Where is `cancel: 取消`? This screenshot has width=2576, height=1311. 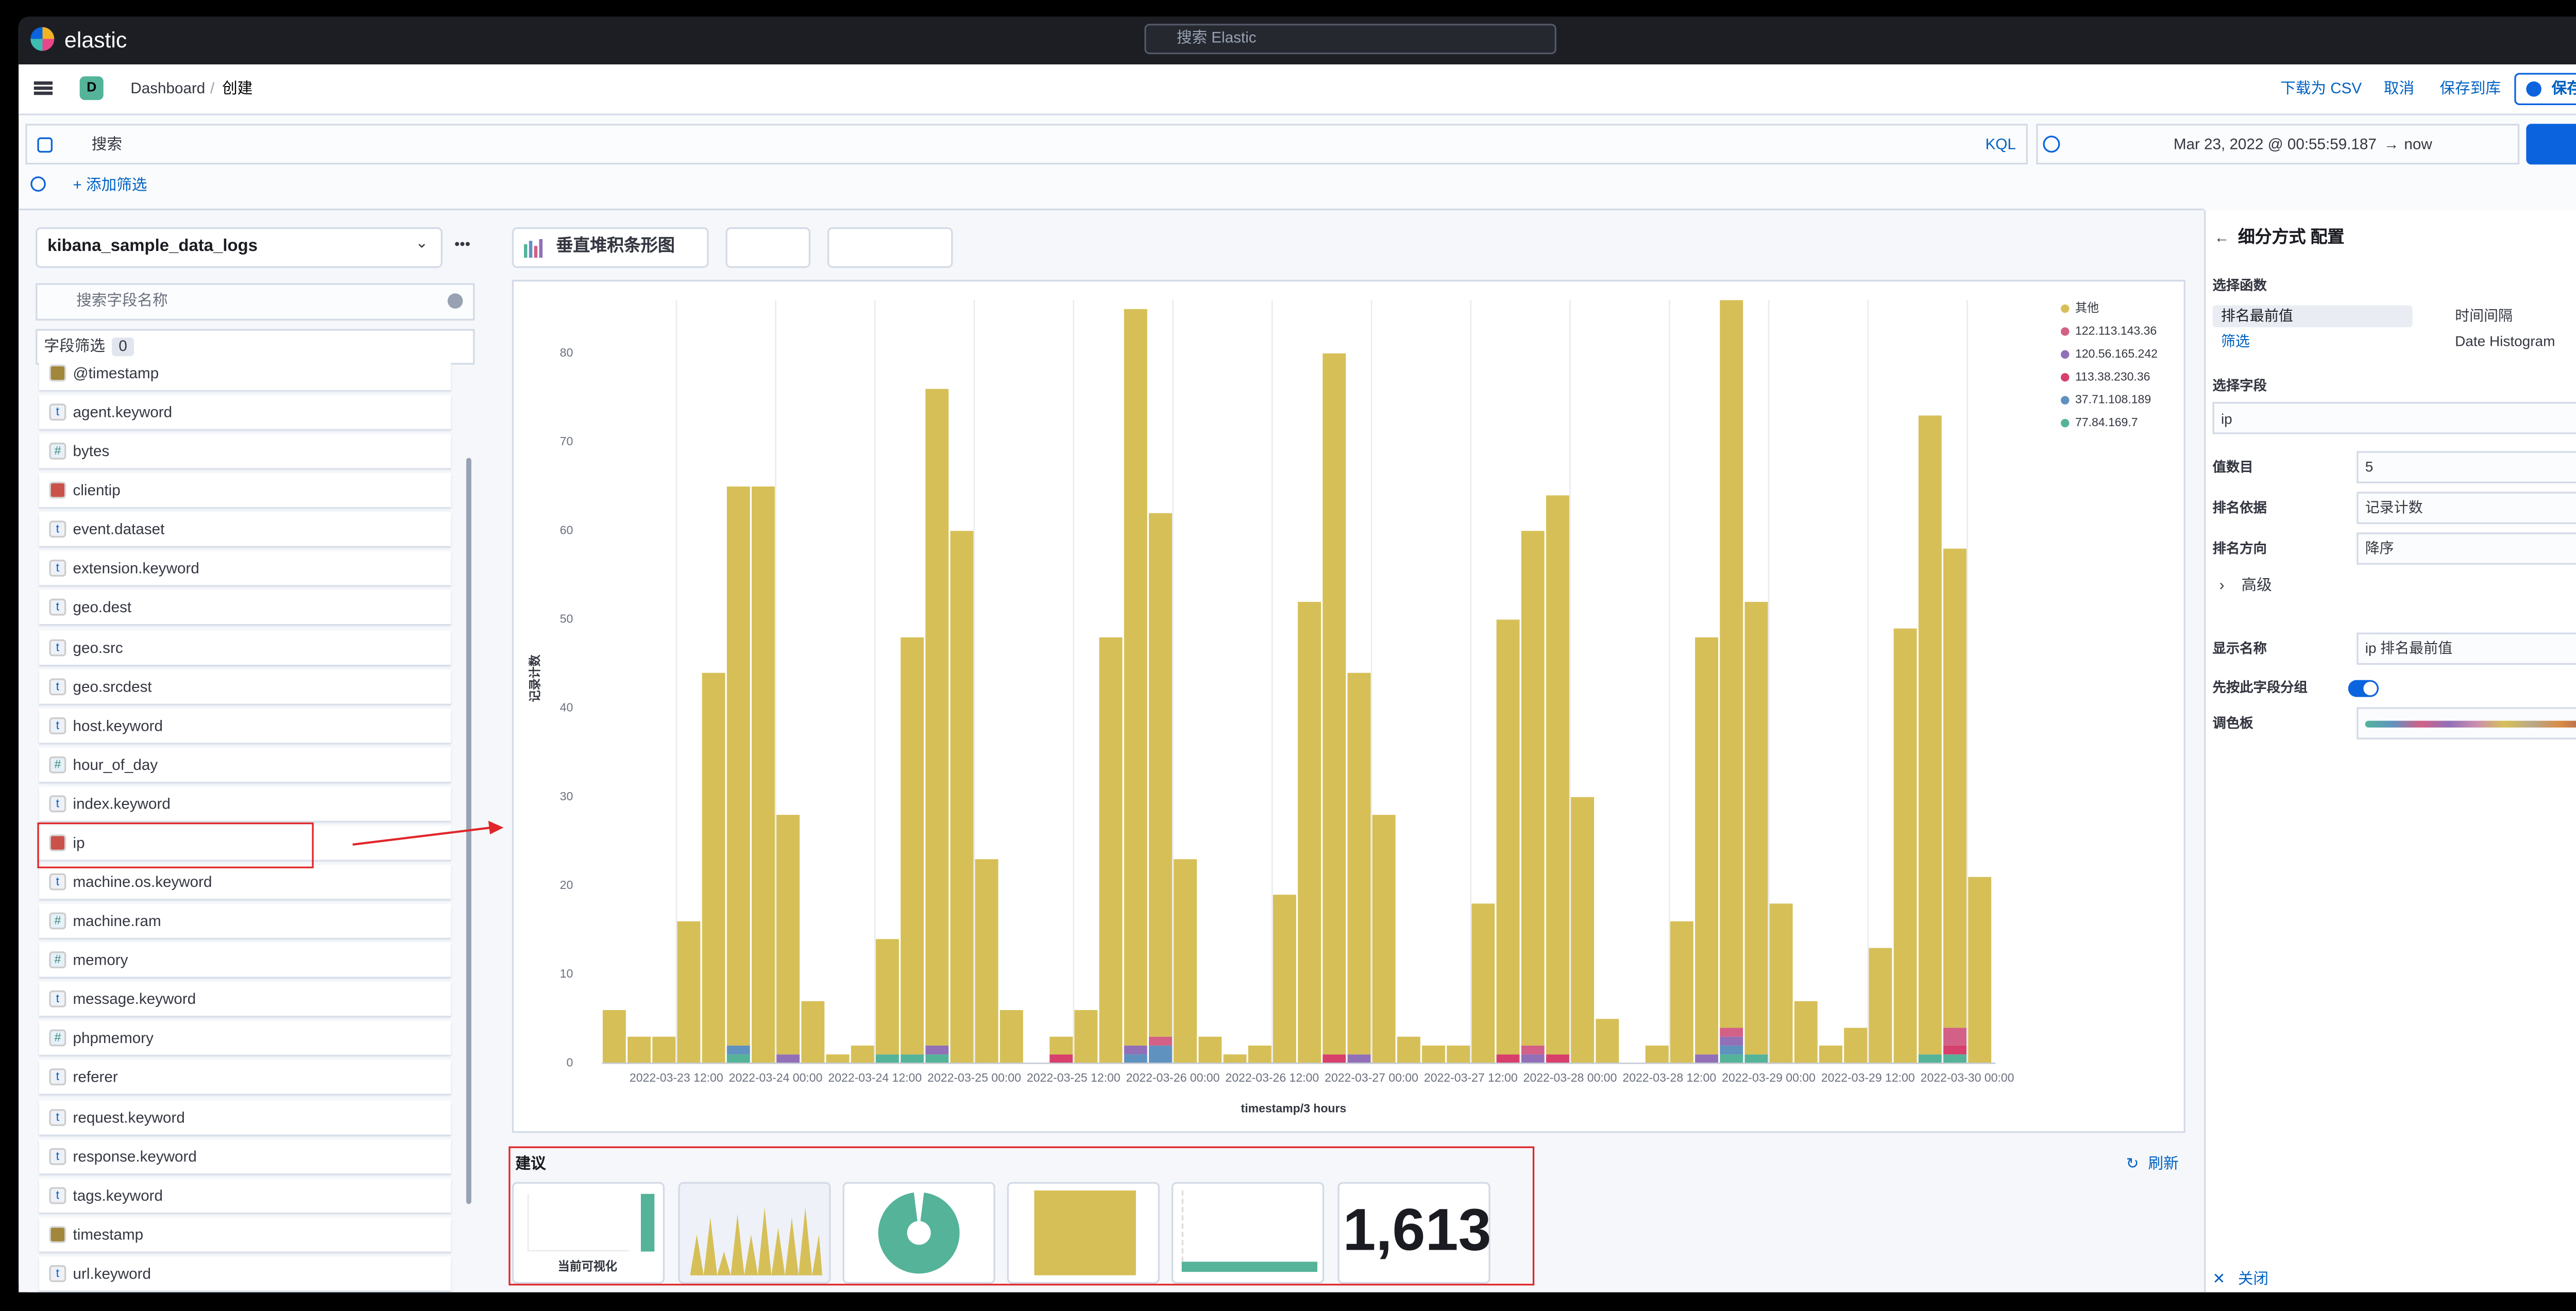
cancel: 取消 is located at coordinates (2399, 88).